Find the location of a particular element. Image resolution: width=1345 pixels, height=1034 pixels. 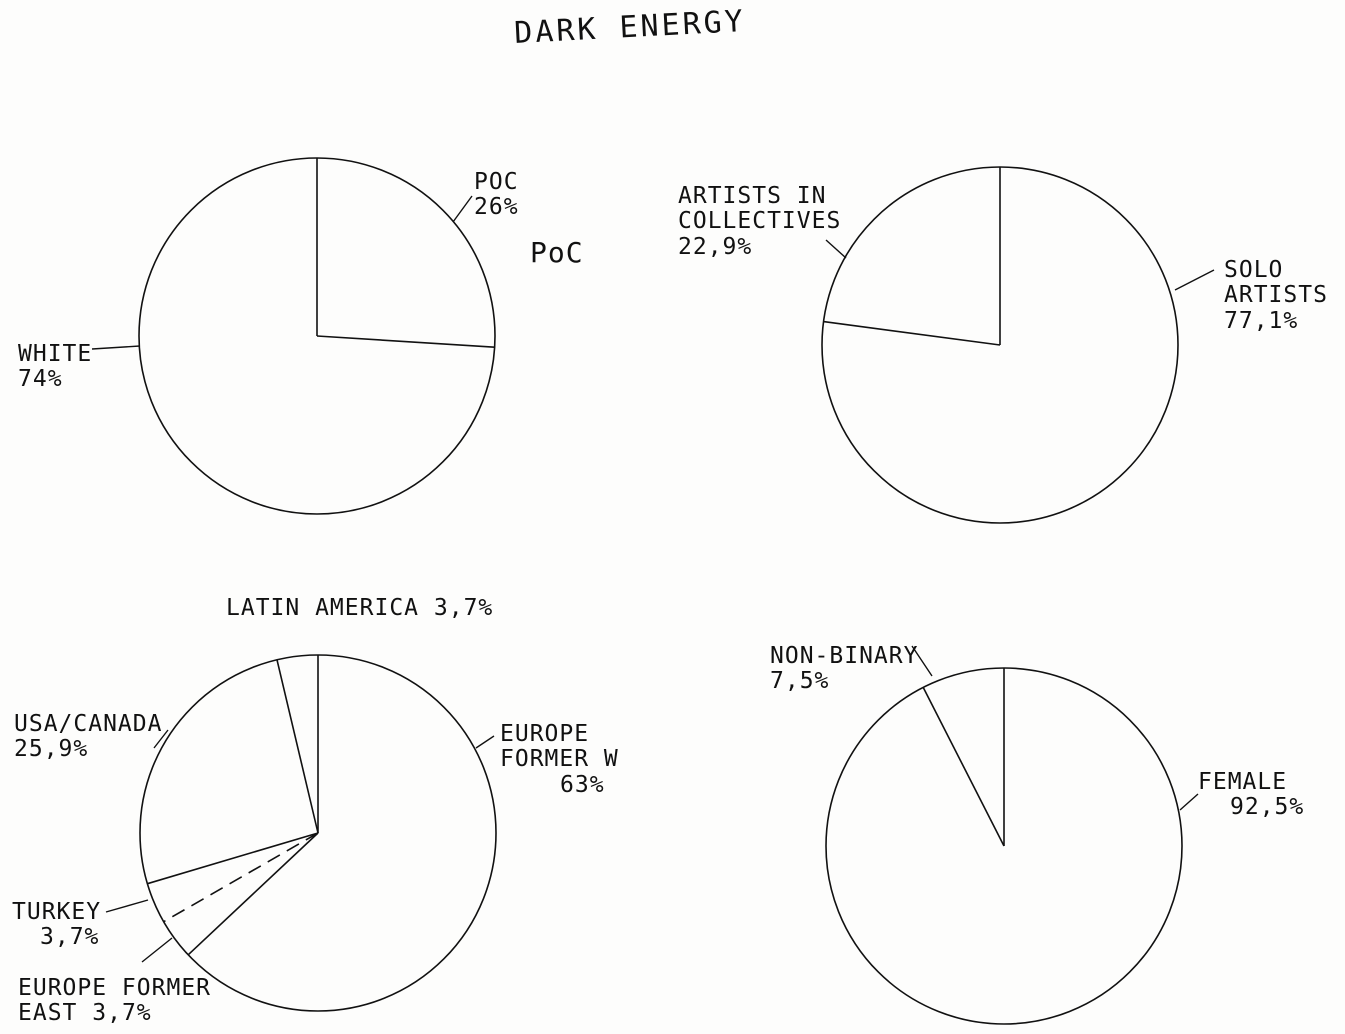

pie-regions is located at coordinates (301, 833).